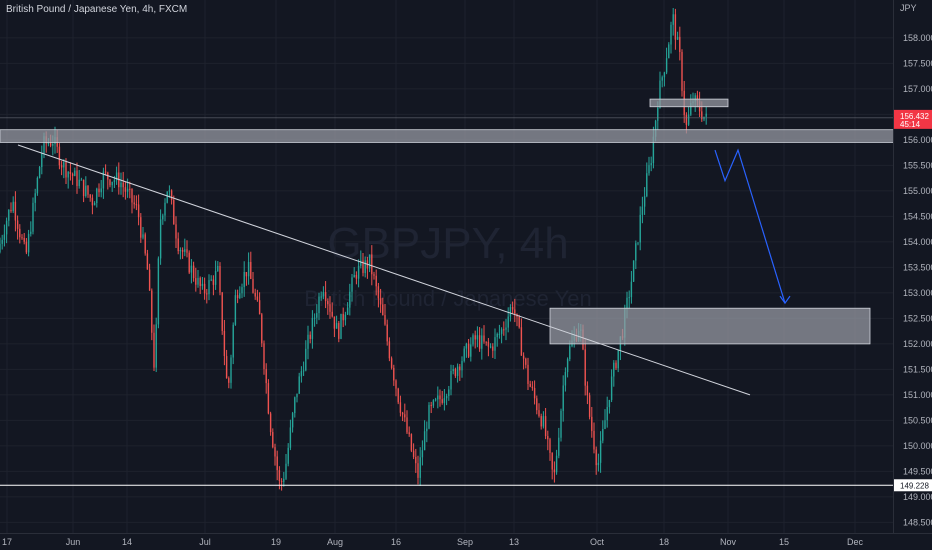 This screenshot has width=932, height=550. What do you see at coordinates (917, 242) in the screenshot?
I see `price-tick-label: 154.000` at bounding box center [917, 242].